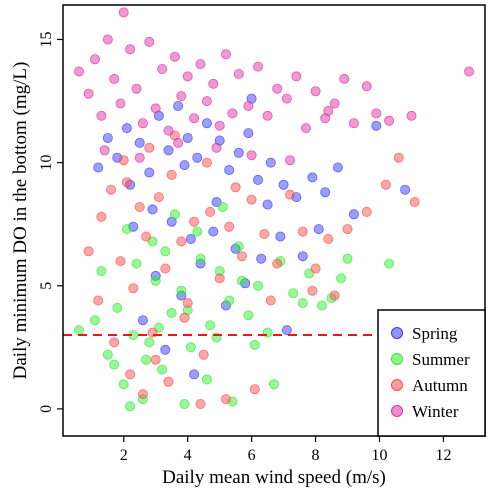 Image resolution: width=500 pixels, height=500 pixels. Describe the element at coordinates (46, 286) in the screenshot. I see `y-tick-label: 5` at that location.